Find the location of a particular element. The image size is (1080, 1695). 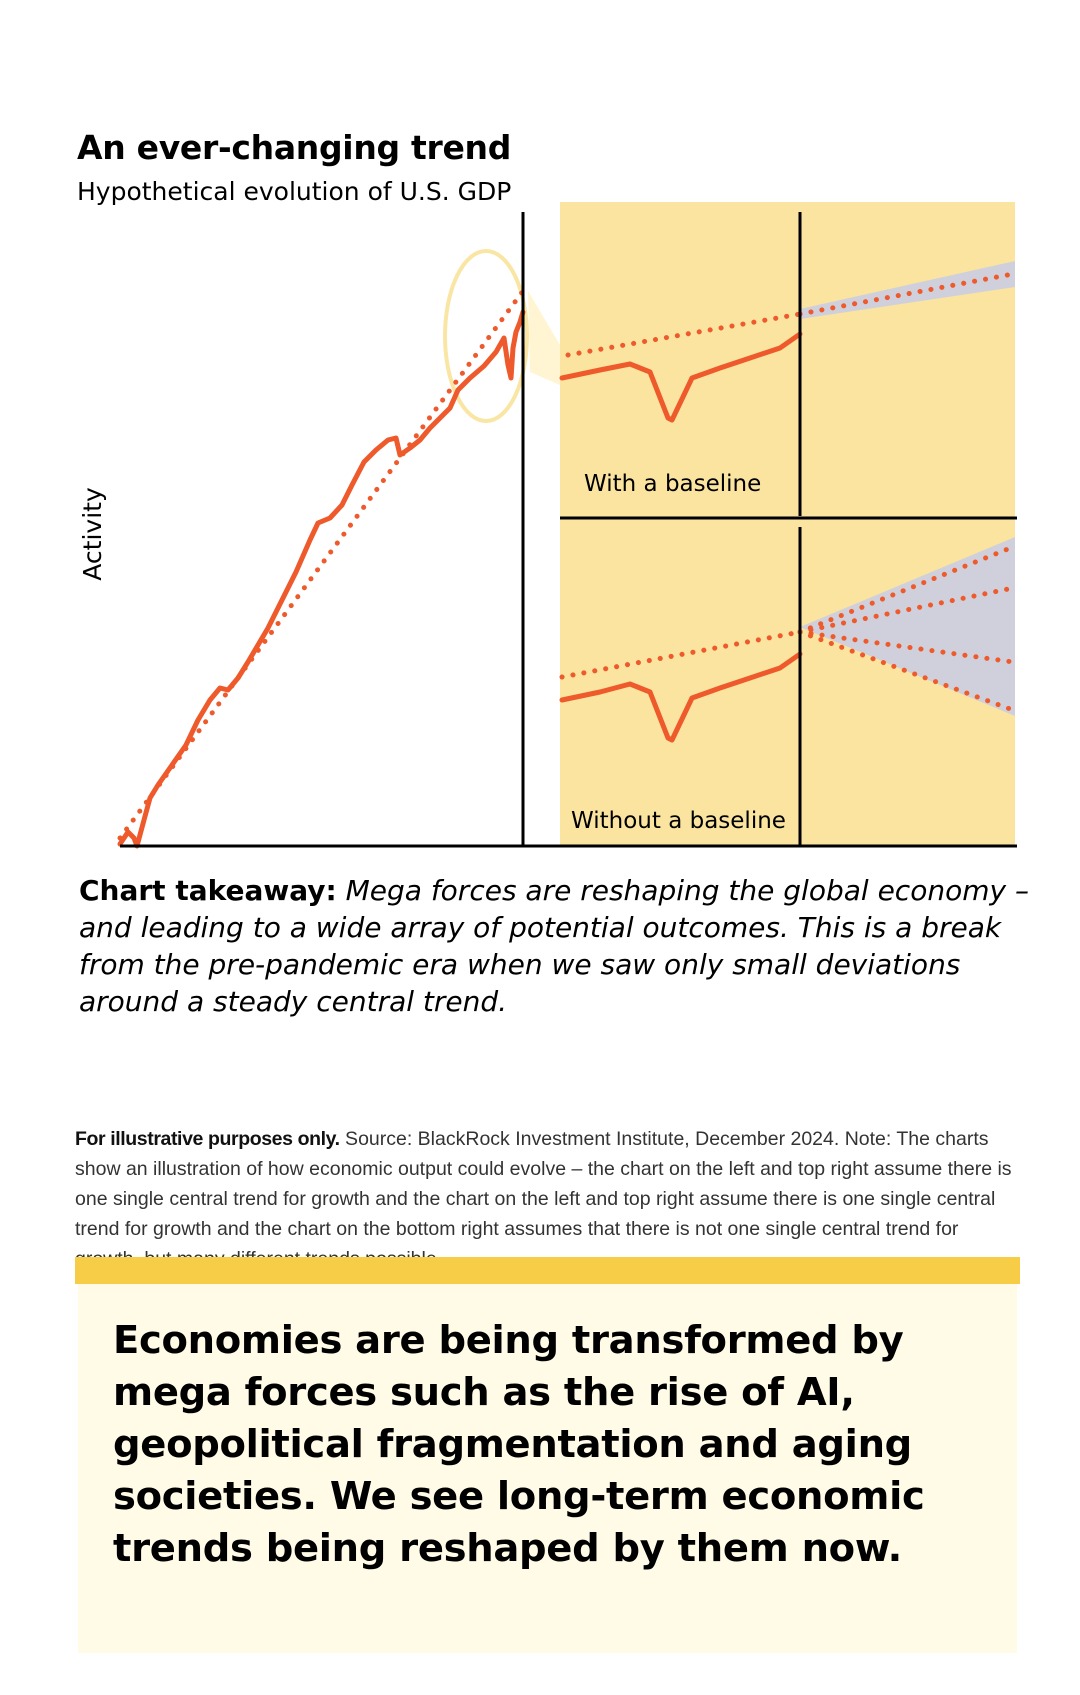

y-axis-label: Activity is located at coordinates (92, 534).